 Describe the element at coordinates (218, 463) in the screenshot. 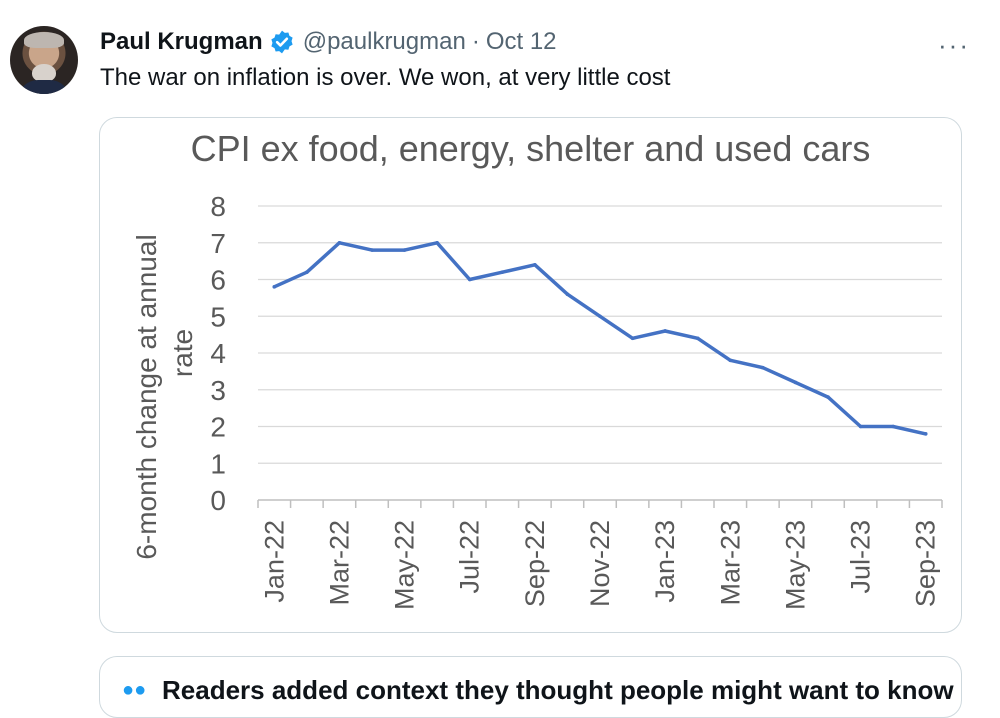

I see `y-tick-label: 1` at that location.